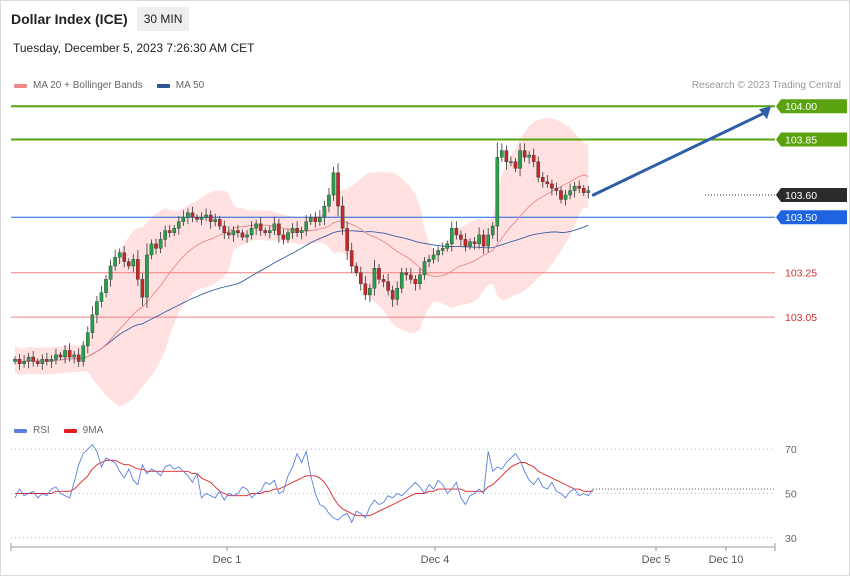 The image size is (850, 576). I want to click on x-tick-label: Dec 4, so click(435, 560).